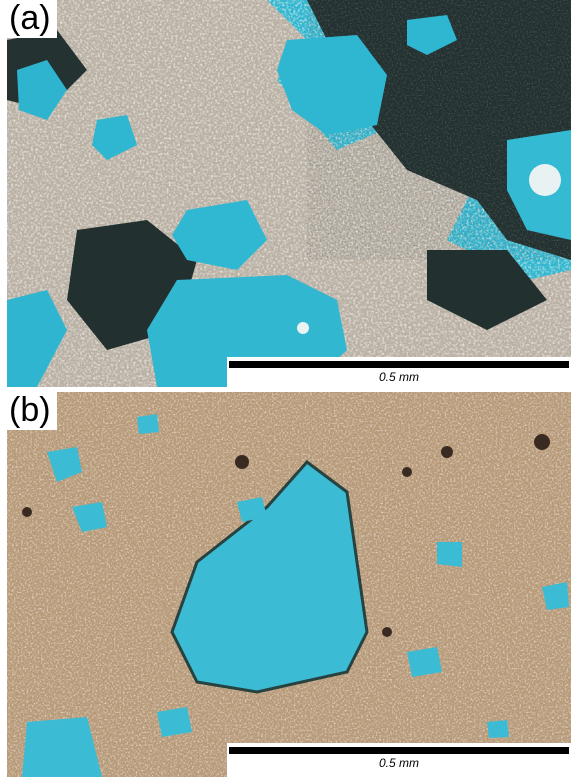 The height and width of the screenshot is (777, 571). I want to click on scale-bar-box-b: 0.5 mm, so click(399, 760).